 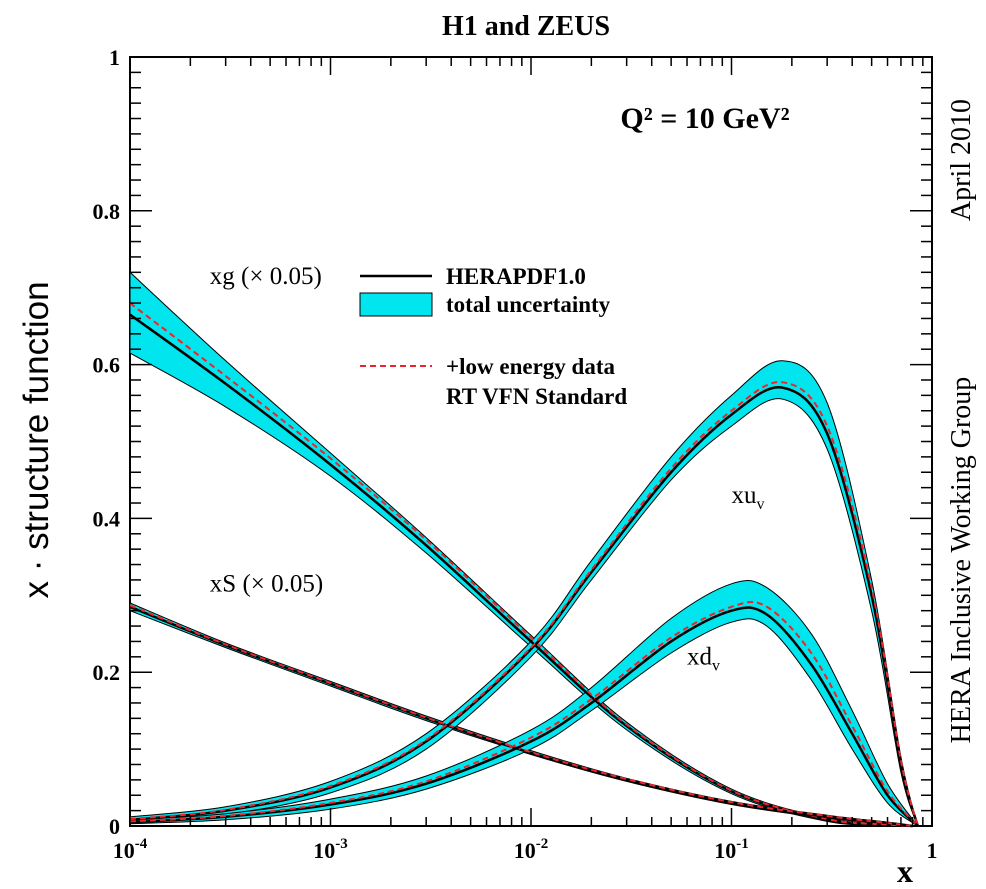 I want to click on series-label: xdv, so click(x=703, y=659).